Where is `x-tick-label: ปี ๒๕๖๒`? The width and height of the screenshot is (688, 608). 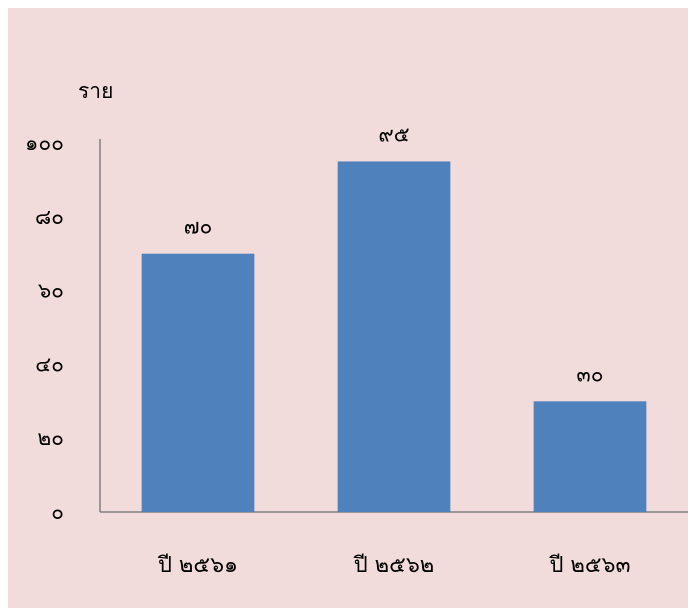 x-tick-label: ปี ๒๕๖๒ is located at coordinates (394, 565).